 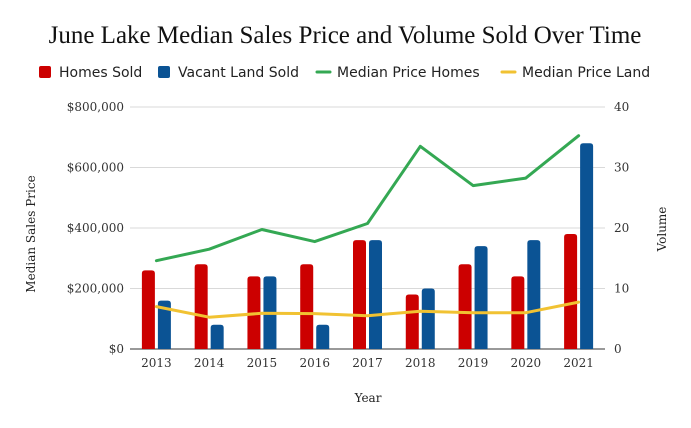 What do you see at coordinates (473, 363) in the screenshot?
I see `x-tick-label: 2019` at bounding box center [473, 363].